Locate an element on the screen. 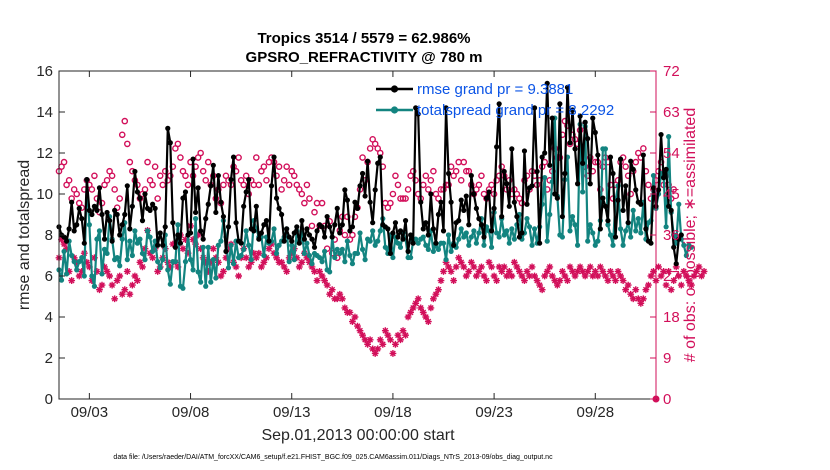 This screenshot has width=830, height=470. y-axis-right-label: # of obs: o=possible; ∗=assimilated is located at coordinates (690, 235).